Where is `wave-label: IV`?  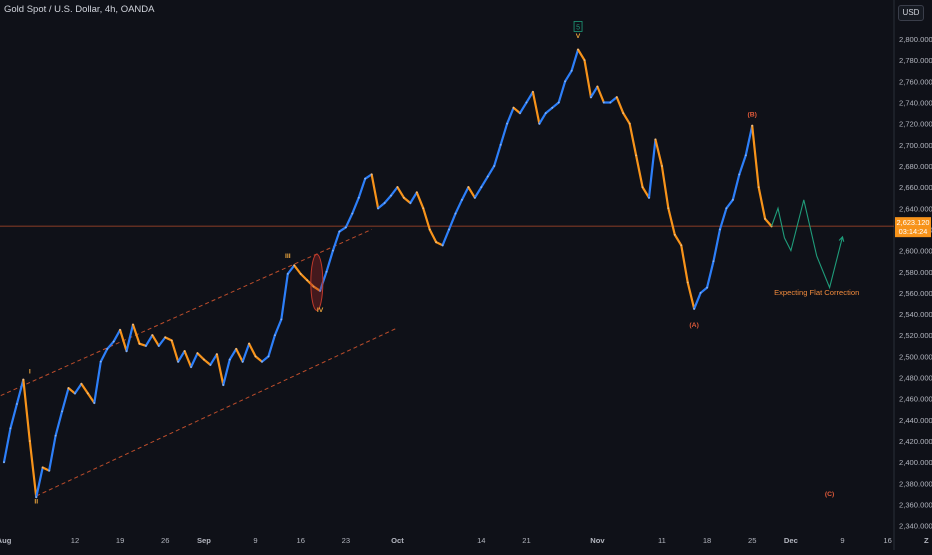
wave-label: IV is located at coordinates (320, 310).